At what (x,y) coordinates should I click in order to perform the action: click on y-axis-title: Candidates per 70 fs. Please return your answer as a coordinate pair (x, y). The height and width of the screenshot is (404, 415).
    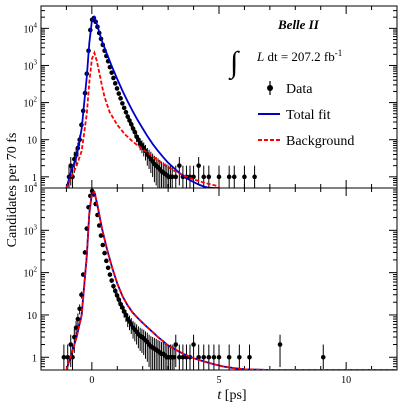
    Looking at the image, I should click on (12, 190).